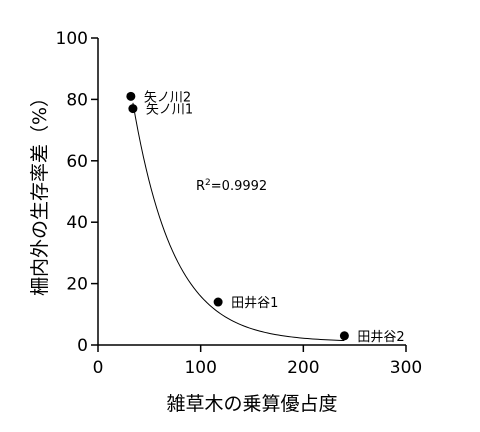  Describe the element at coordinates (40, 192) in the screenshot. I see `y-axis-title: 柵内外の生存率差（%）` at that location.